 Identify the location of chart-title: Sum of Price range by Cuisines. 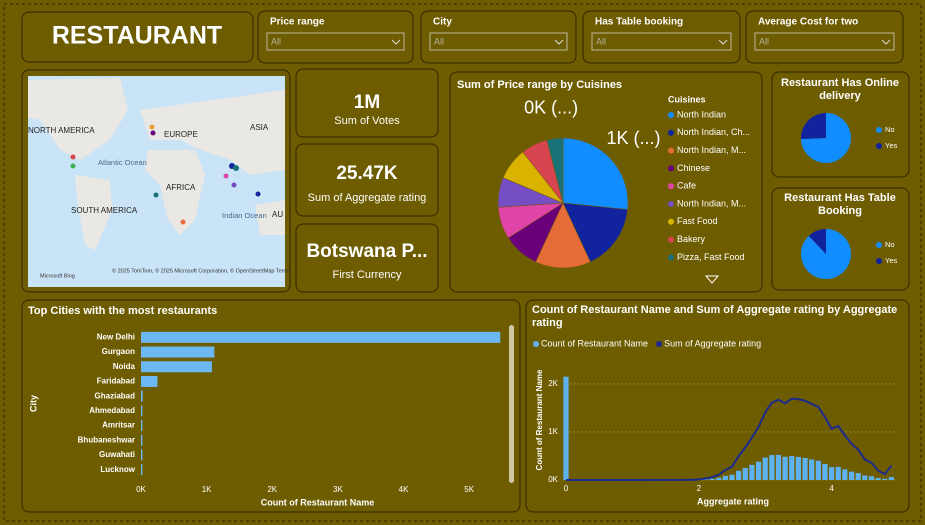
(539, 85).